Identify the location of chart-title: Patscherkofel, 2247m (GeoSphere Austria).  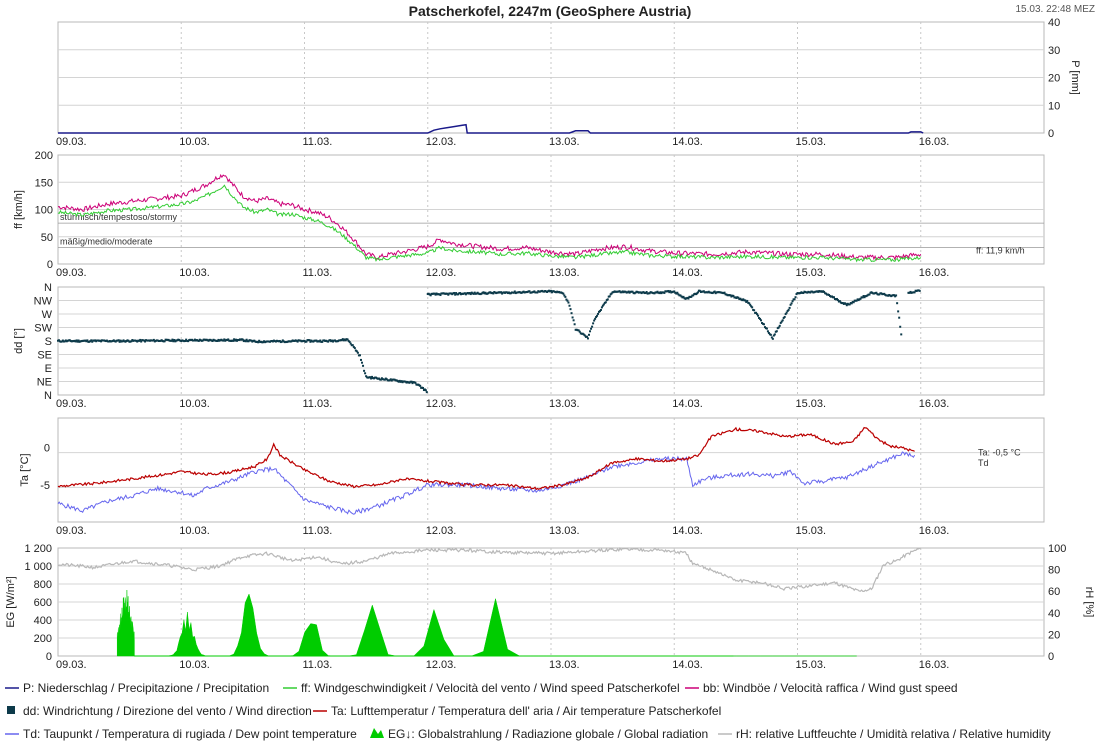
(550, 11).